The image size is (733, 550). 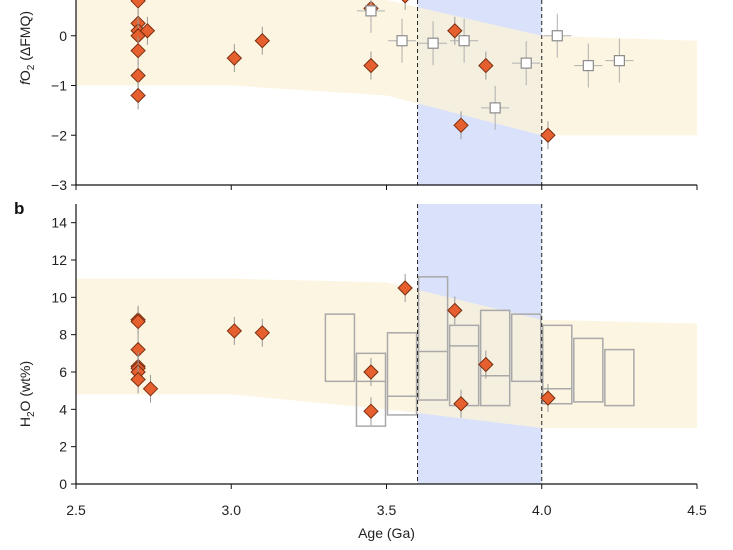 What do you see at coordinates (387, 510) in the screenshot?
I see `x-tick-label: 3.5` at bounding box center [387, 510].